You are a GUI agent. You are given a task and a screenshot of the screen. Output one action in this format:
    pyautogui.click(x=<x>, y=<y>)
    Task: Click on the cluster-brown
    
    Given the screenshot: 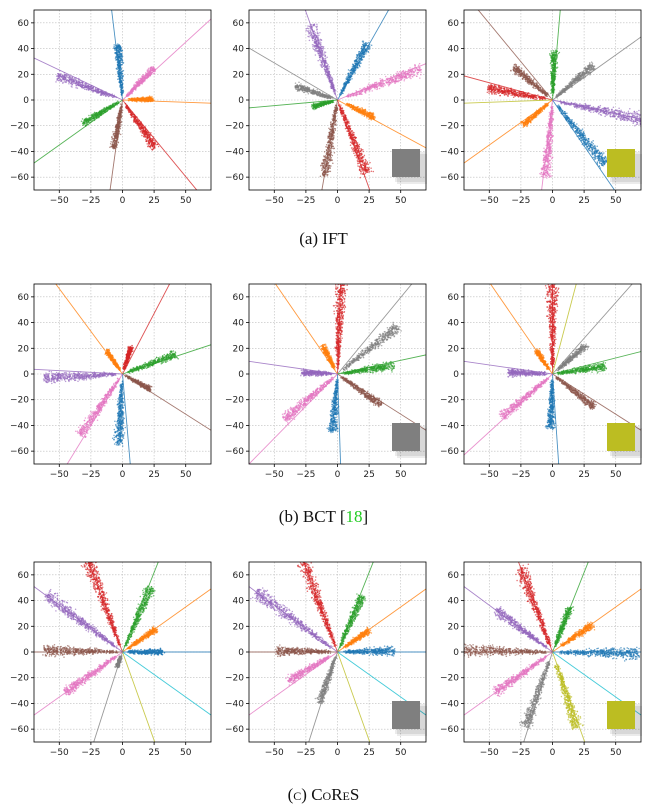 What is the action you would take?
    pyautogui.click(x=116, y=126)
    